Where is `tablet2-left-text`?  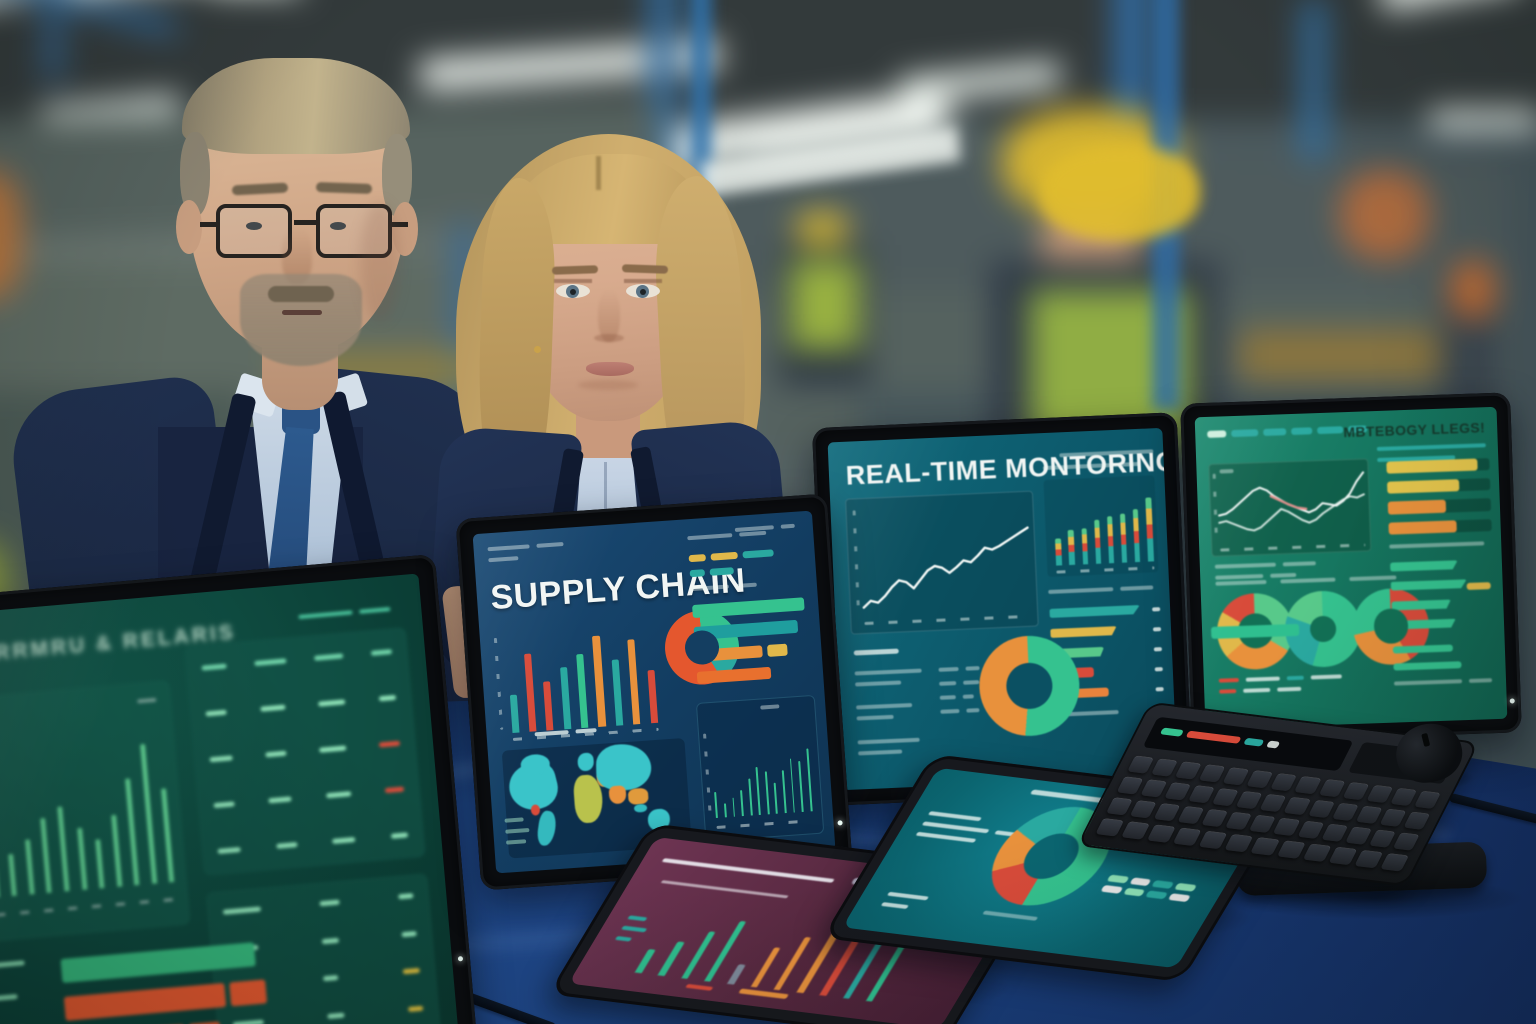 tablet2-left-text is located at coordinates (971, 827).